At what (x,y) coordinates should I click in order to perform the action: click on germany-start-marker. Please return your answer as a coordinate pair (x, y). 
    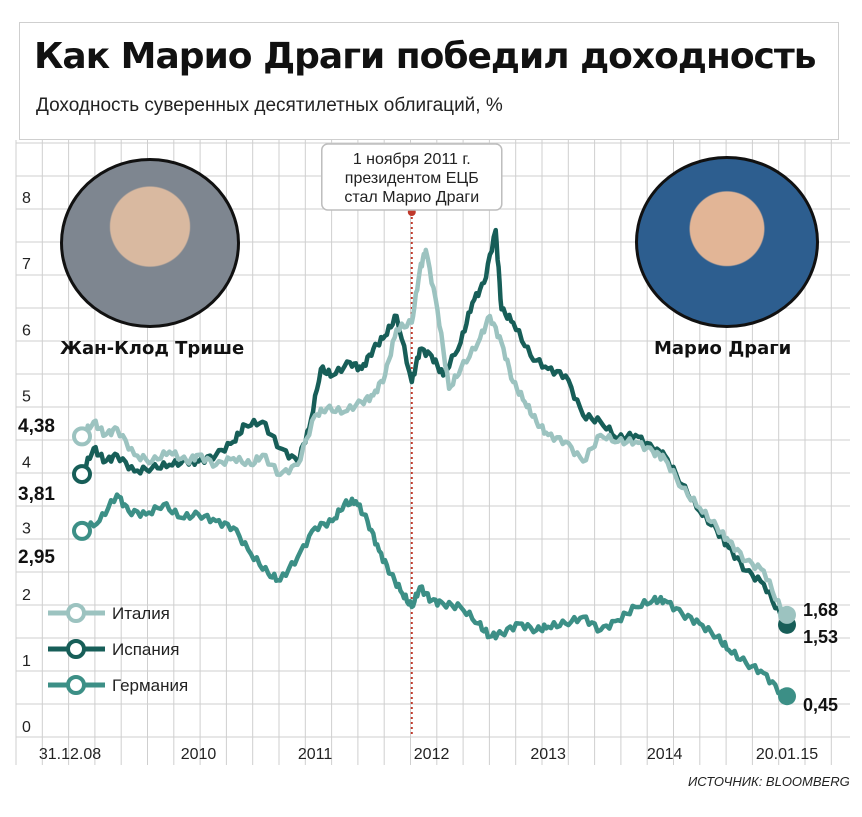
    Looking at the image, I should click on (82, 530).